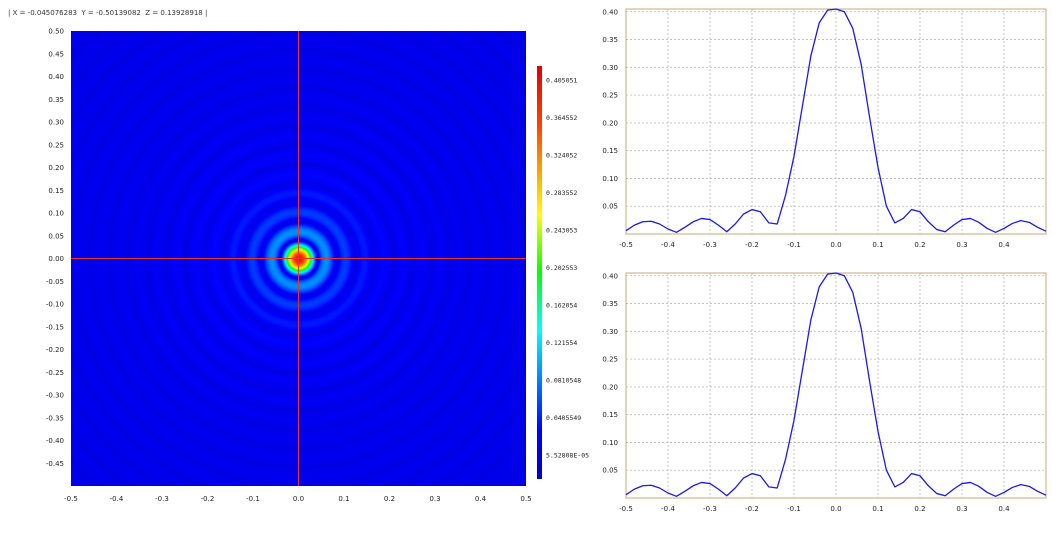 This screenshot has width=1052, height=538. I want to click on heatmap-y-tick-label: -0.25, so click(55, 373).